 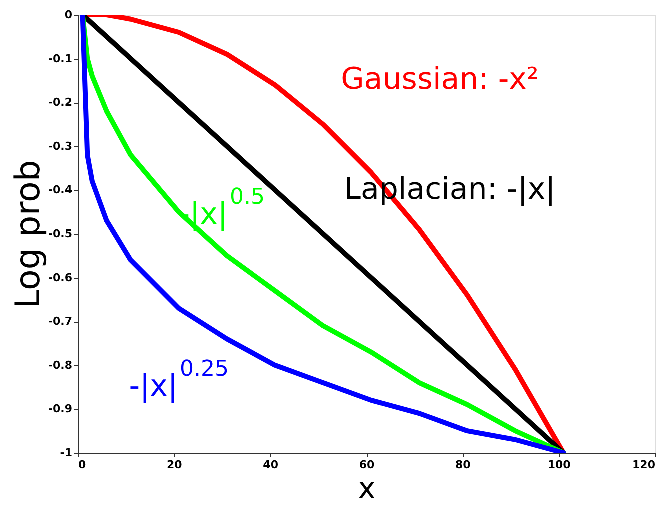 What do you see at coordinates (367, 465) in the screenshot?
I see `x-tick-label: 60` at bounding box center [367, 465].